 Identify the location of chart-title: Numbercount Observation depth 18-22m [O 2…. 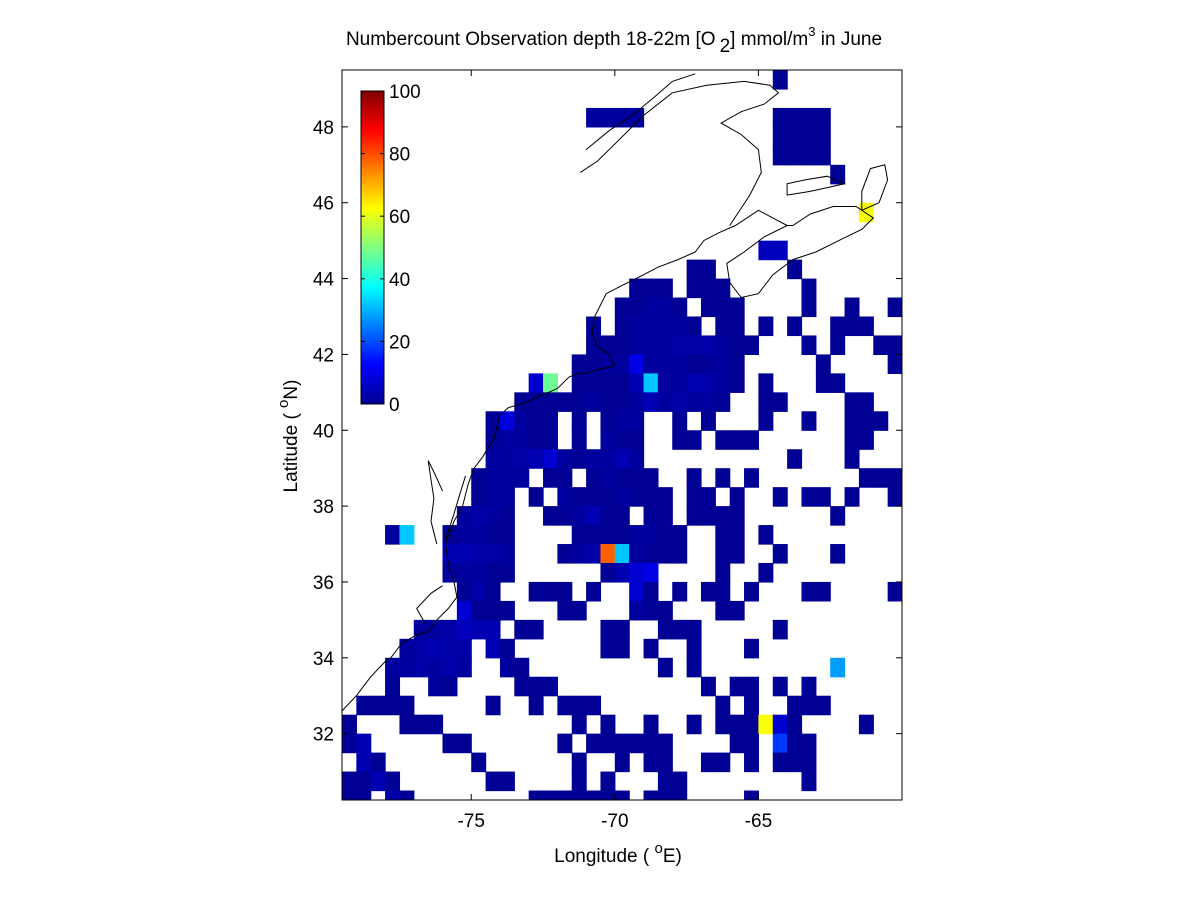
(614, 40).